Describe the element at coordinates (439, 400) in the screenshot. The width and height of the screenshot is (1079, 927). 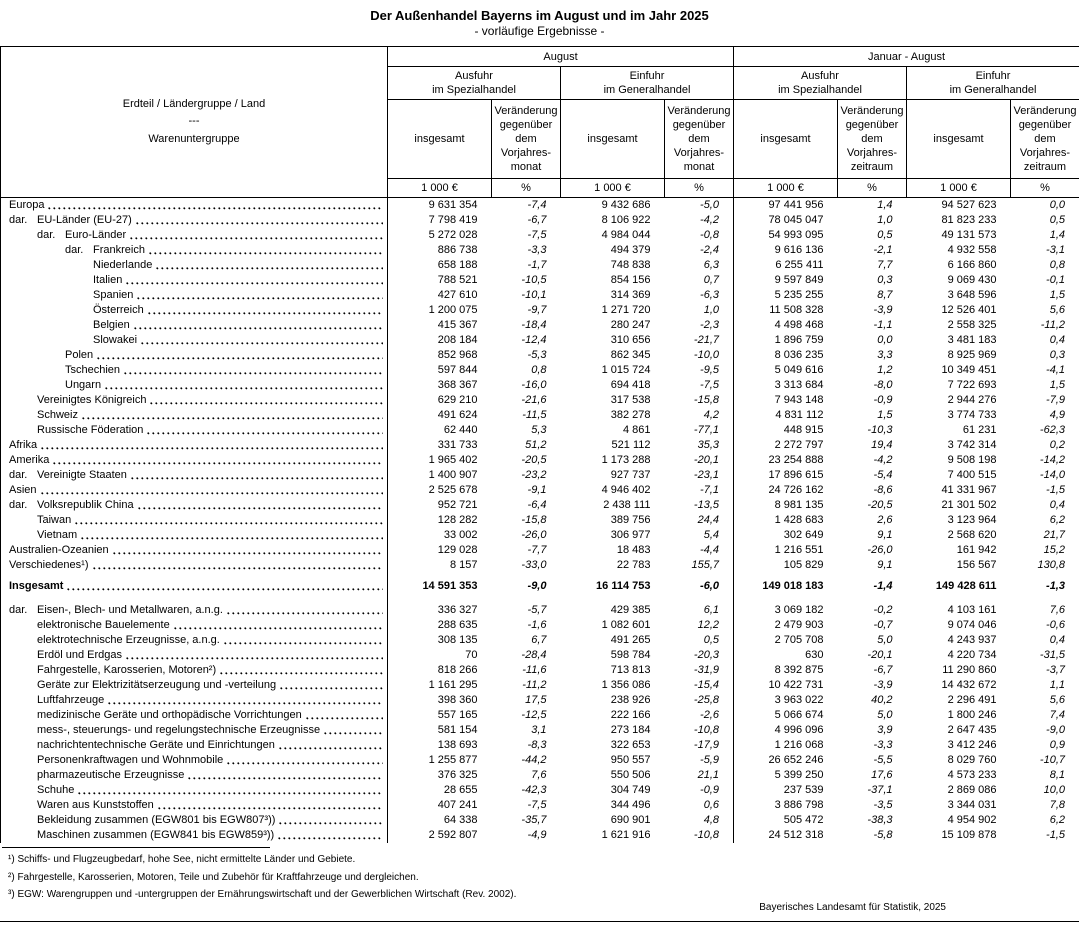
I see `value-cell: 629 210` at that location.